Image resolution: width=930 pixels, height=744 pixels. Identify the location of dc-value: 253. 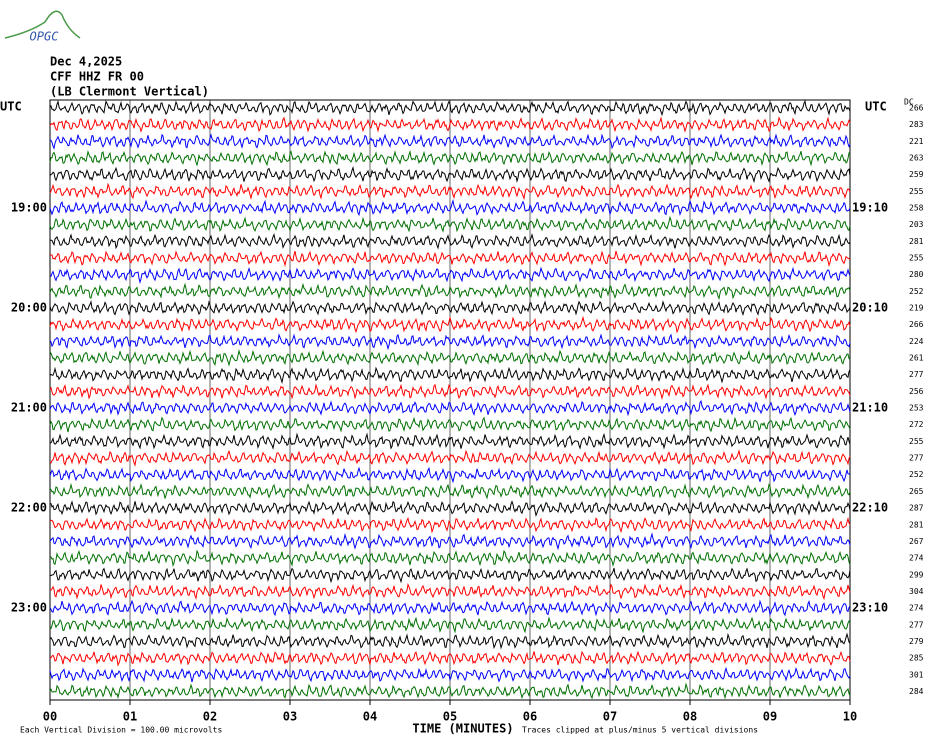
(916, 408).